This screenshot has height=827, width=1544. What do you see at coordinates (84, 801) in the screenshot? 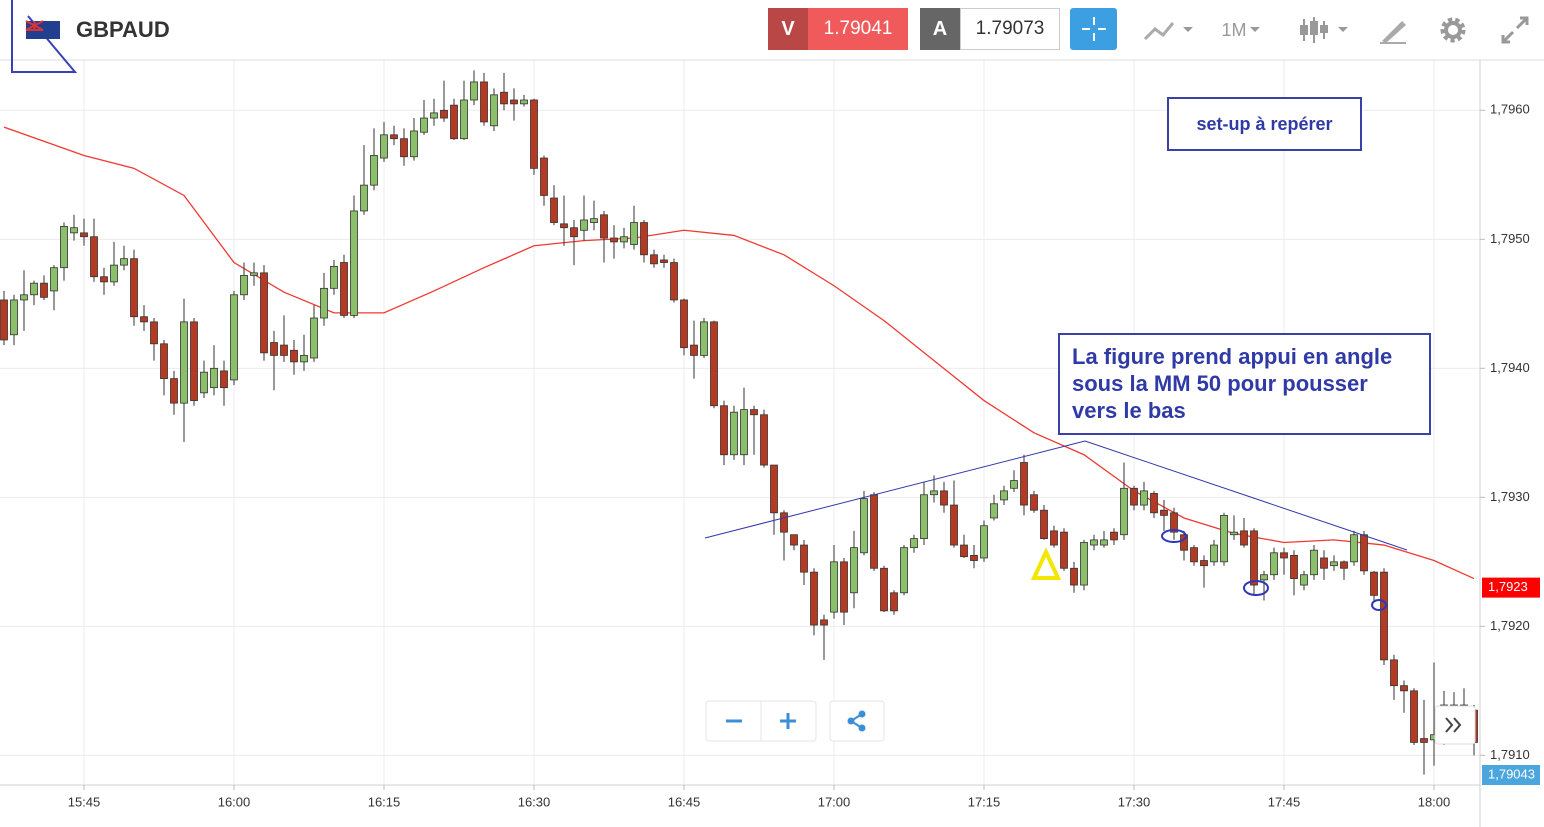
I see `x-tick-label: 15:45` at bounding box center [84, 801].